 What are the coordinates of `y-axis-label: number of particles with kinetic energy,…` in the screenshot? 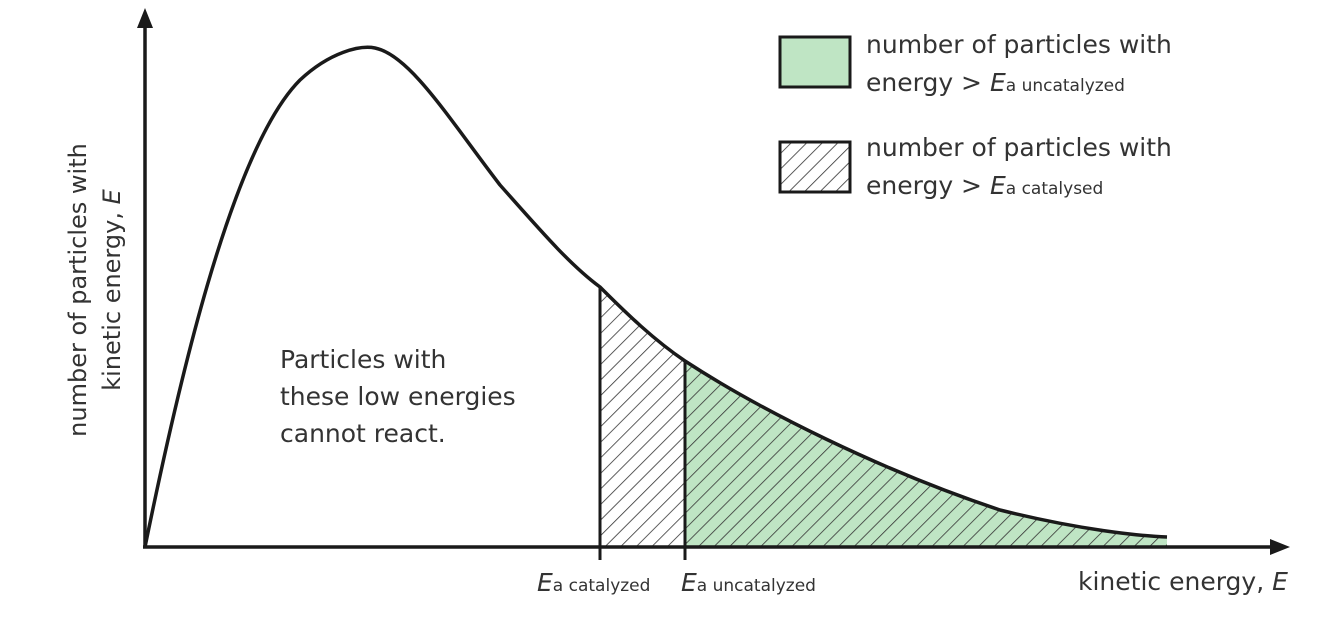 It's located at (95, 290).